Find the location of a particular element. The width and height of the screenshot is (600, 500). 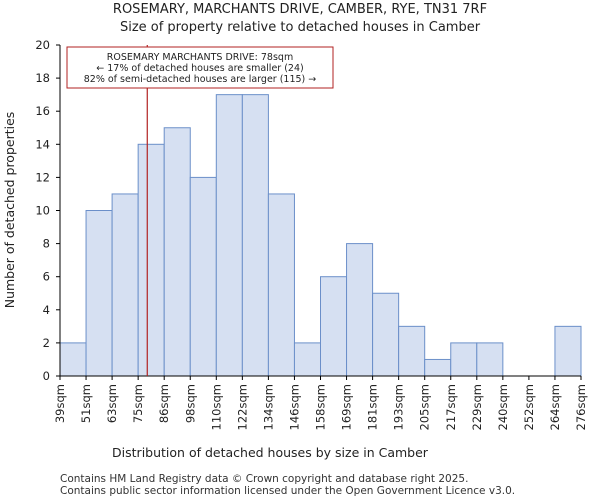

x-tick-label-276sqm: 276sqm is located at coordinates (581, 407).